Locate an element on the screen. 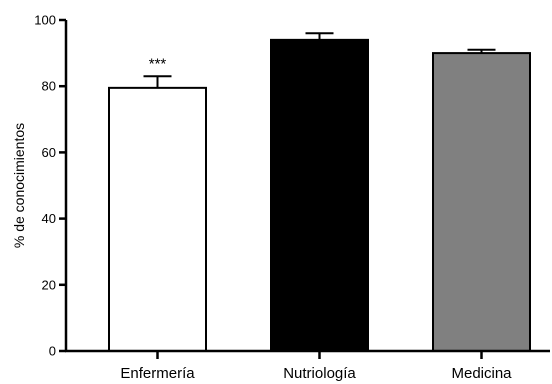 The image size is (552, 384). y-tick-label-2: 40 is located at coordinates (49, 218).